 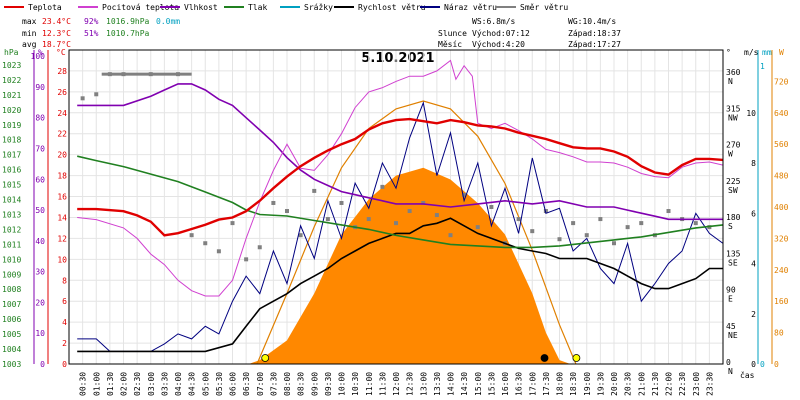 I want to click on hpa-tick-1011: 1011, so click(x=11, y=244).